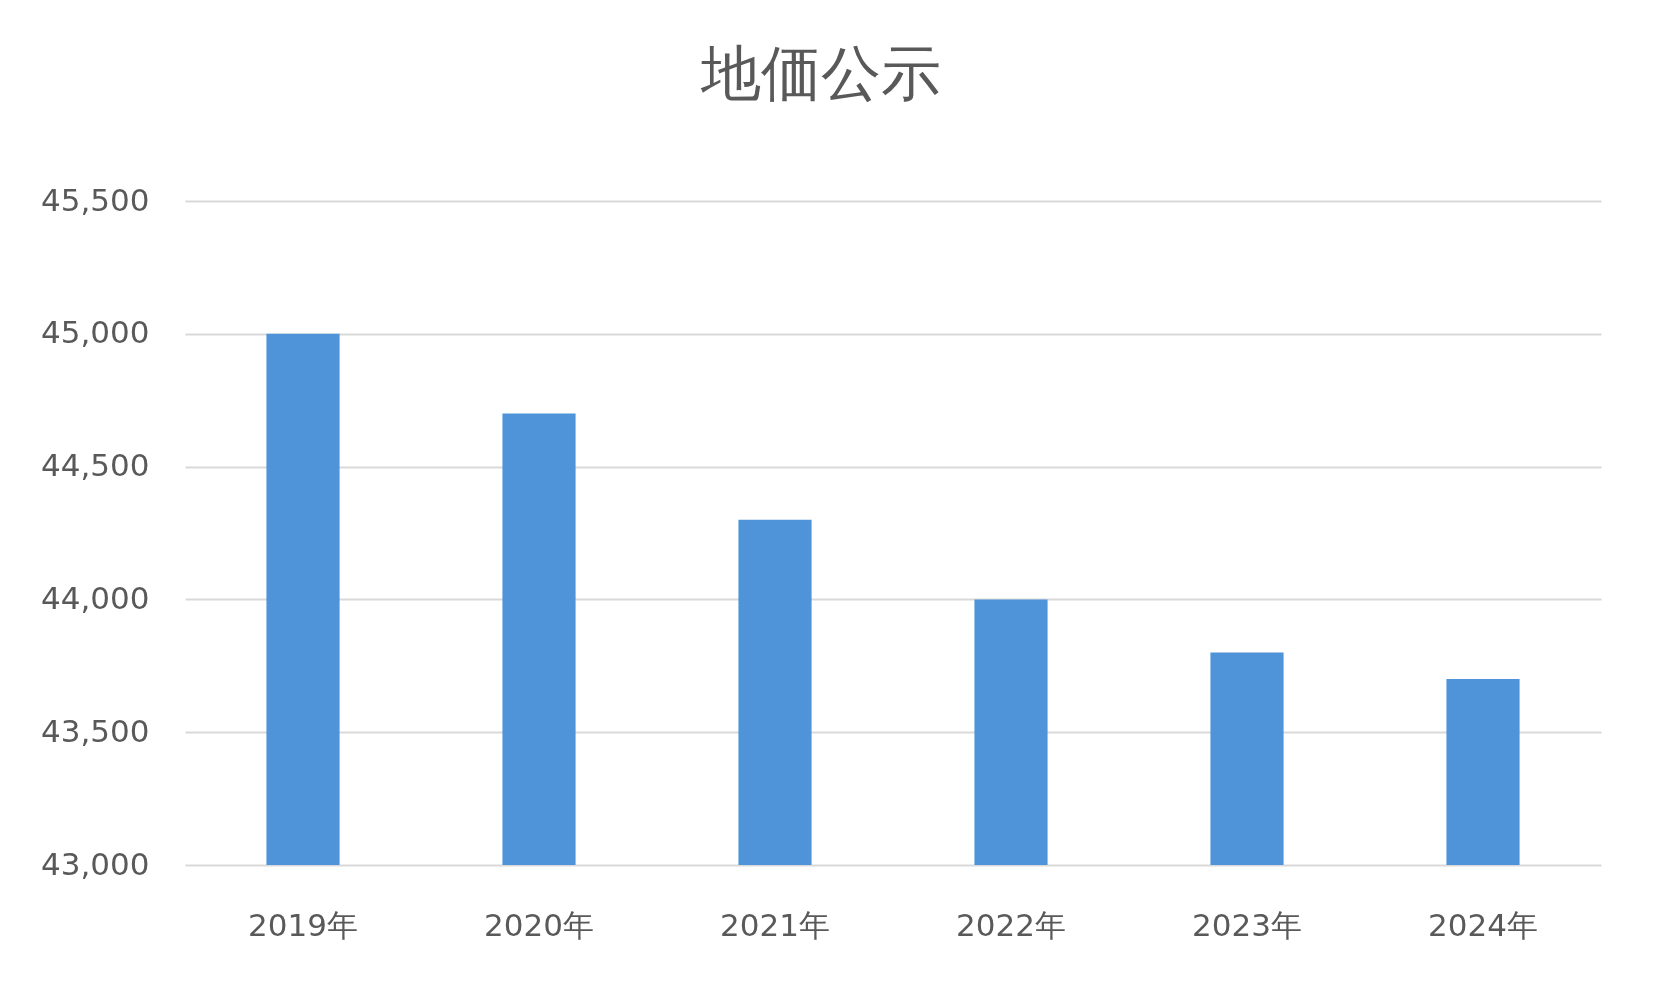  I want to click on x-tick-label: 2020年, so click(539, 924).